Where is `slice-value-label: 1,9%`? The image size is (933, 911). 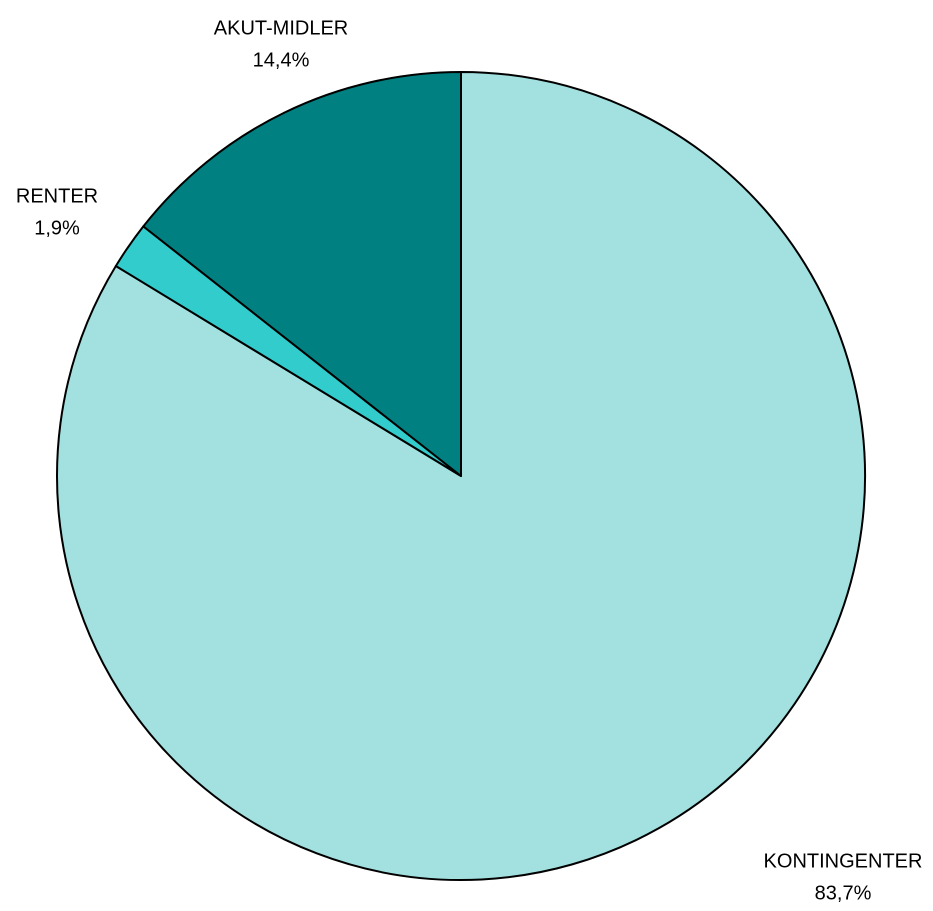 slice-value-label: 1,9% is located at coordinates (57, 228).